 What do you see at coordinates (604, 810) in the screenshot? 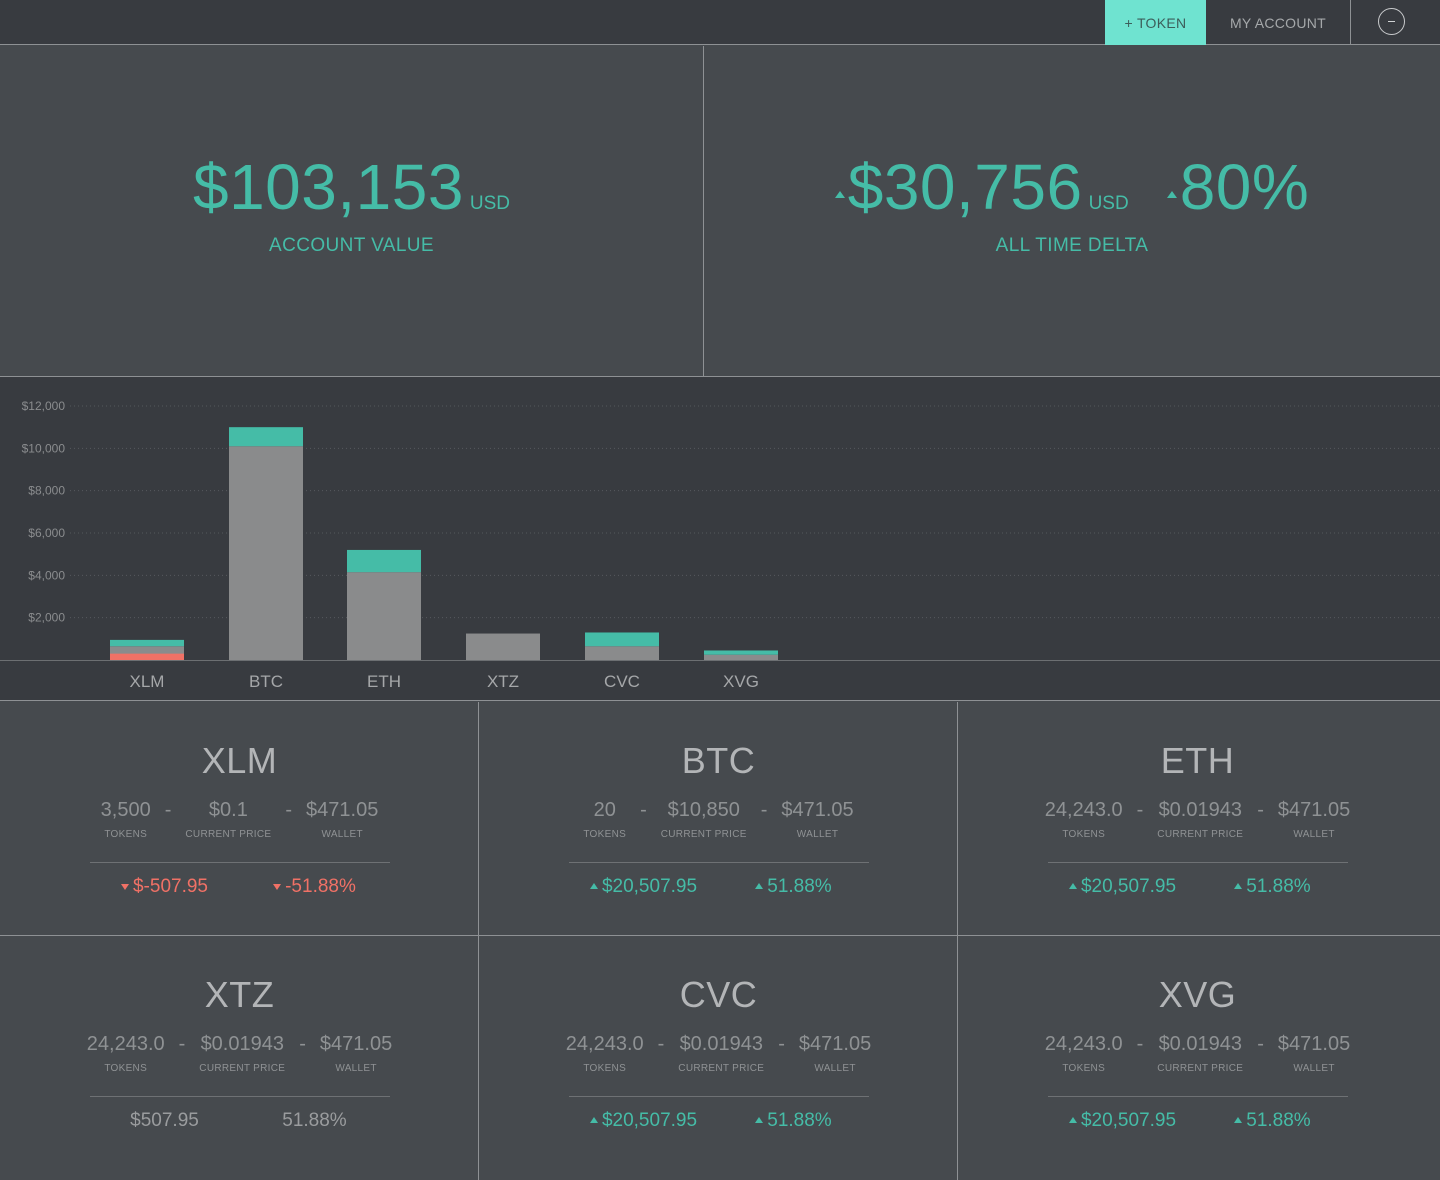
I see `token-count-value: 20` at bounding box center [604, 810].